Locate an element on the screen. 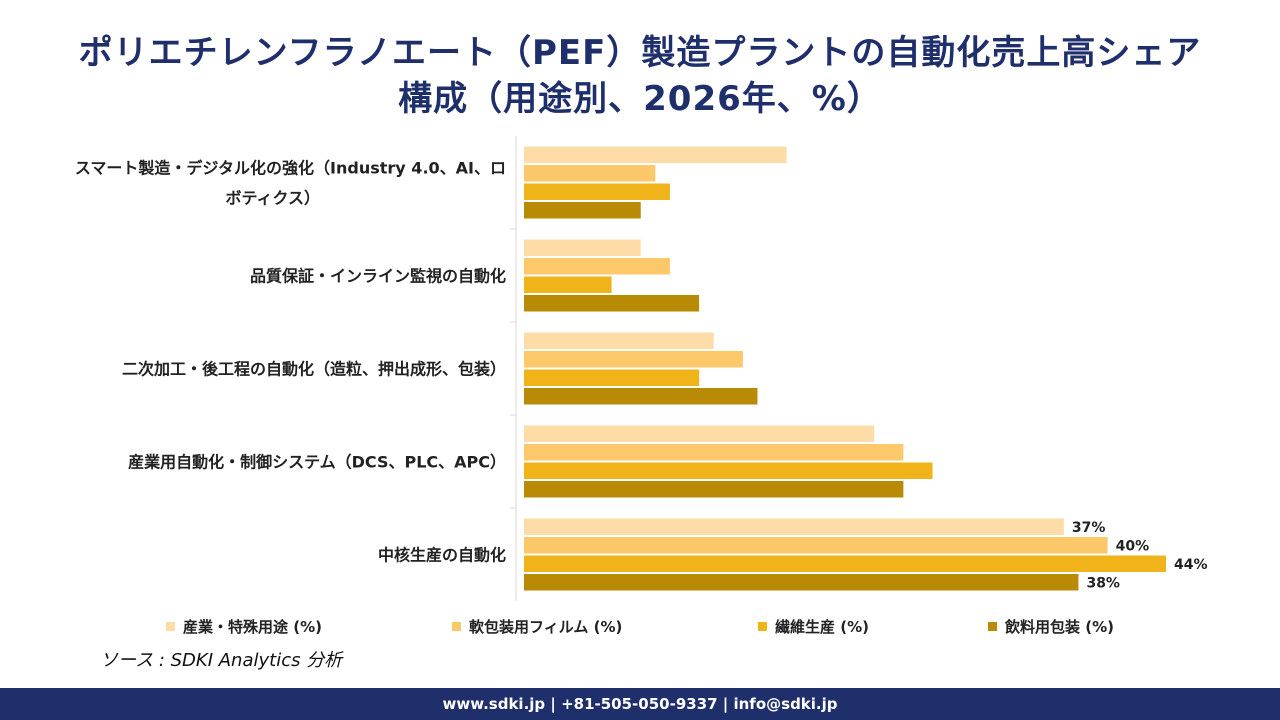 This screenshot has width=1280, height=720. source-note: ソース : SDKI Analytics 分析 is located at coordinates (221, 660).